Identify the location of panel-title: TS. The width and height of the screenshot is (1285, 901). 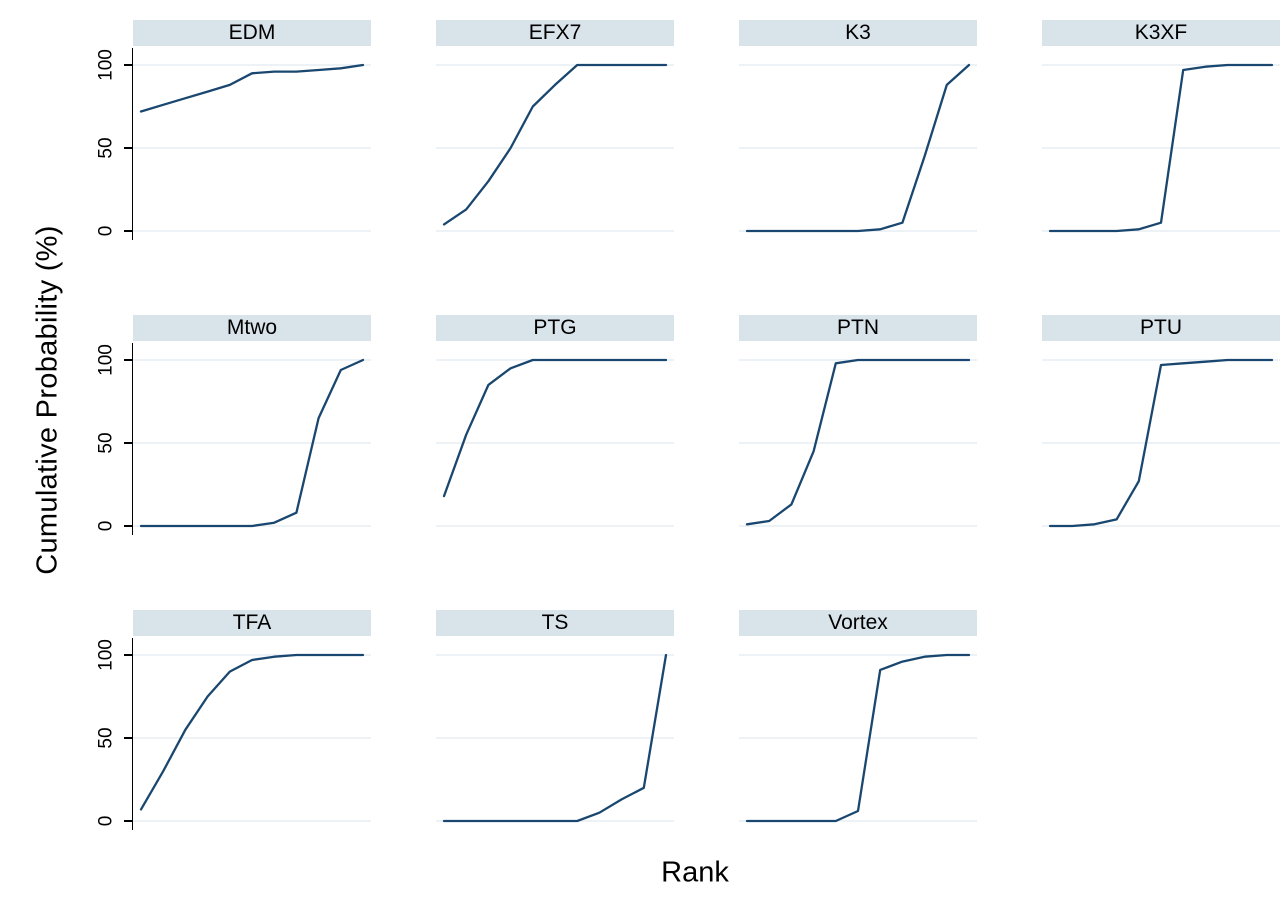
(555, 623).